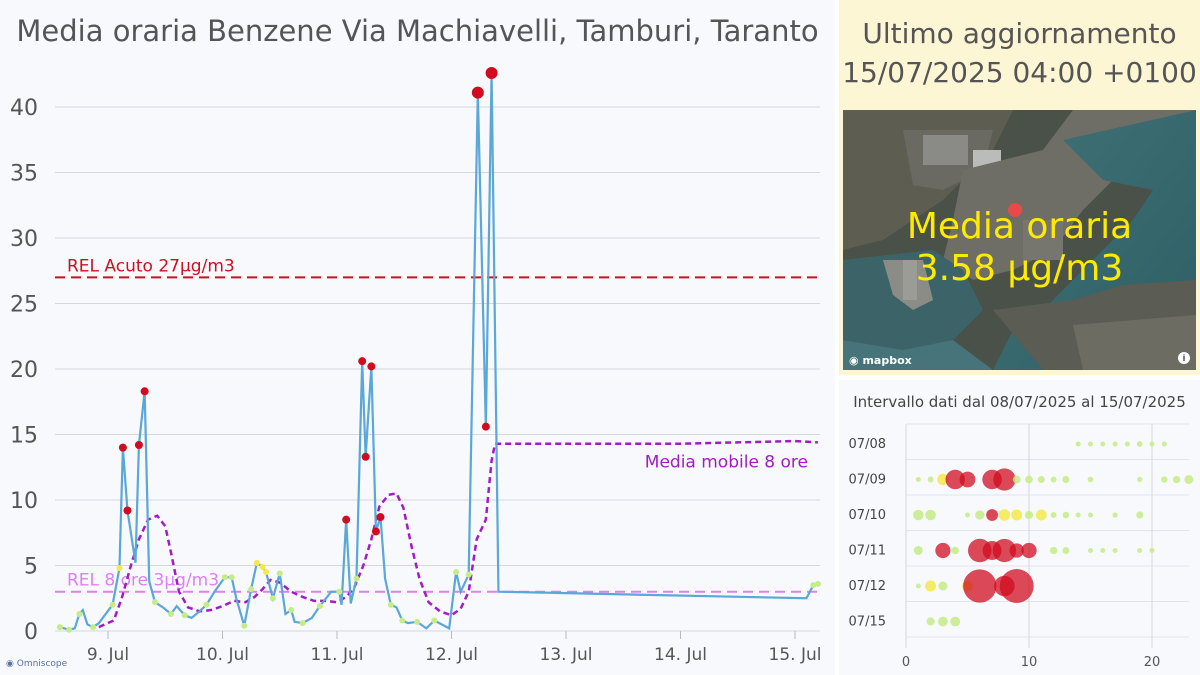  Describe the element at coordinates (867, 444) in the screenshot. I see `row-label: 07/08` at that location.